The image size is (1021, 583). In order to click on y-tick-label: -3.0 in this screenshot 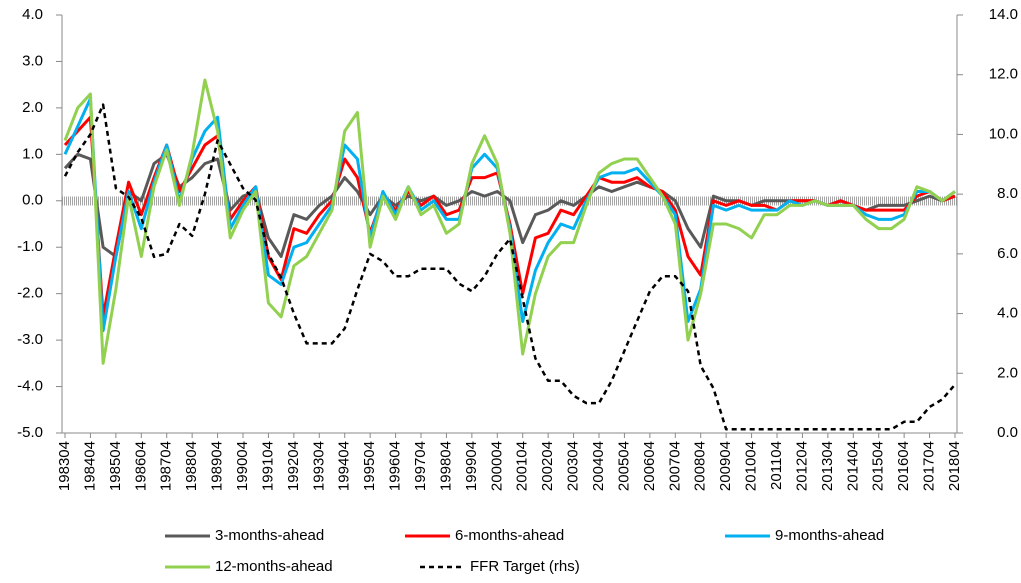, I will do `click(30, 339)`.